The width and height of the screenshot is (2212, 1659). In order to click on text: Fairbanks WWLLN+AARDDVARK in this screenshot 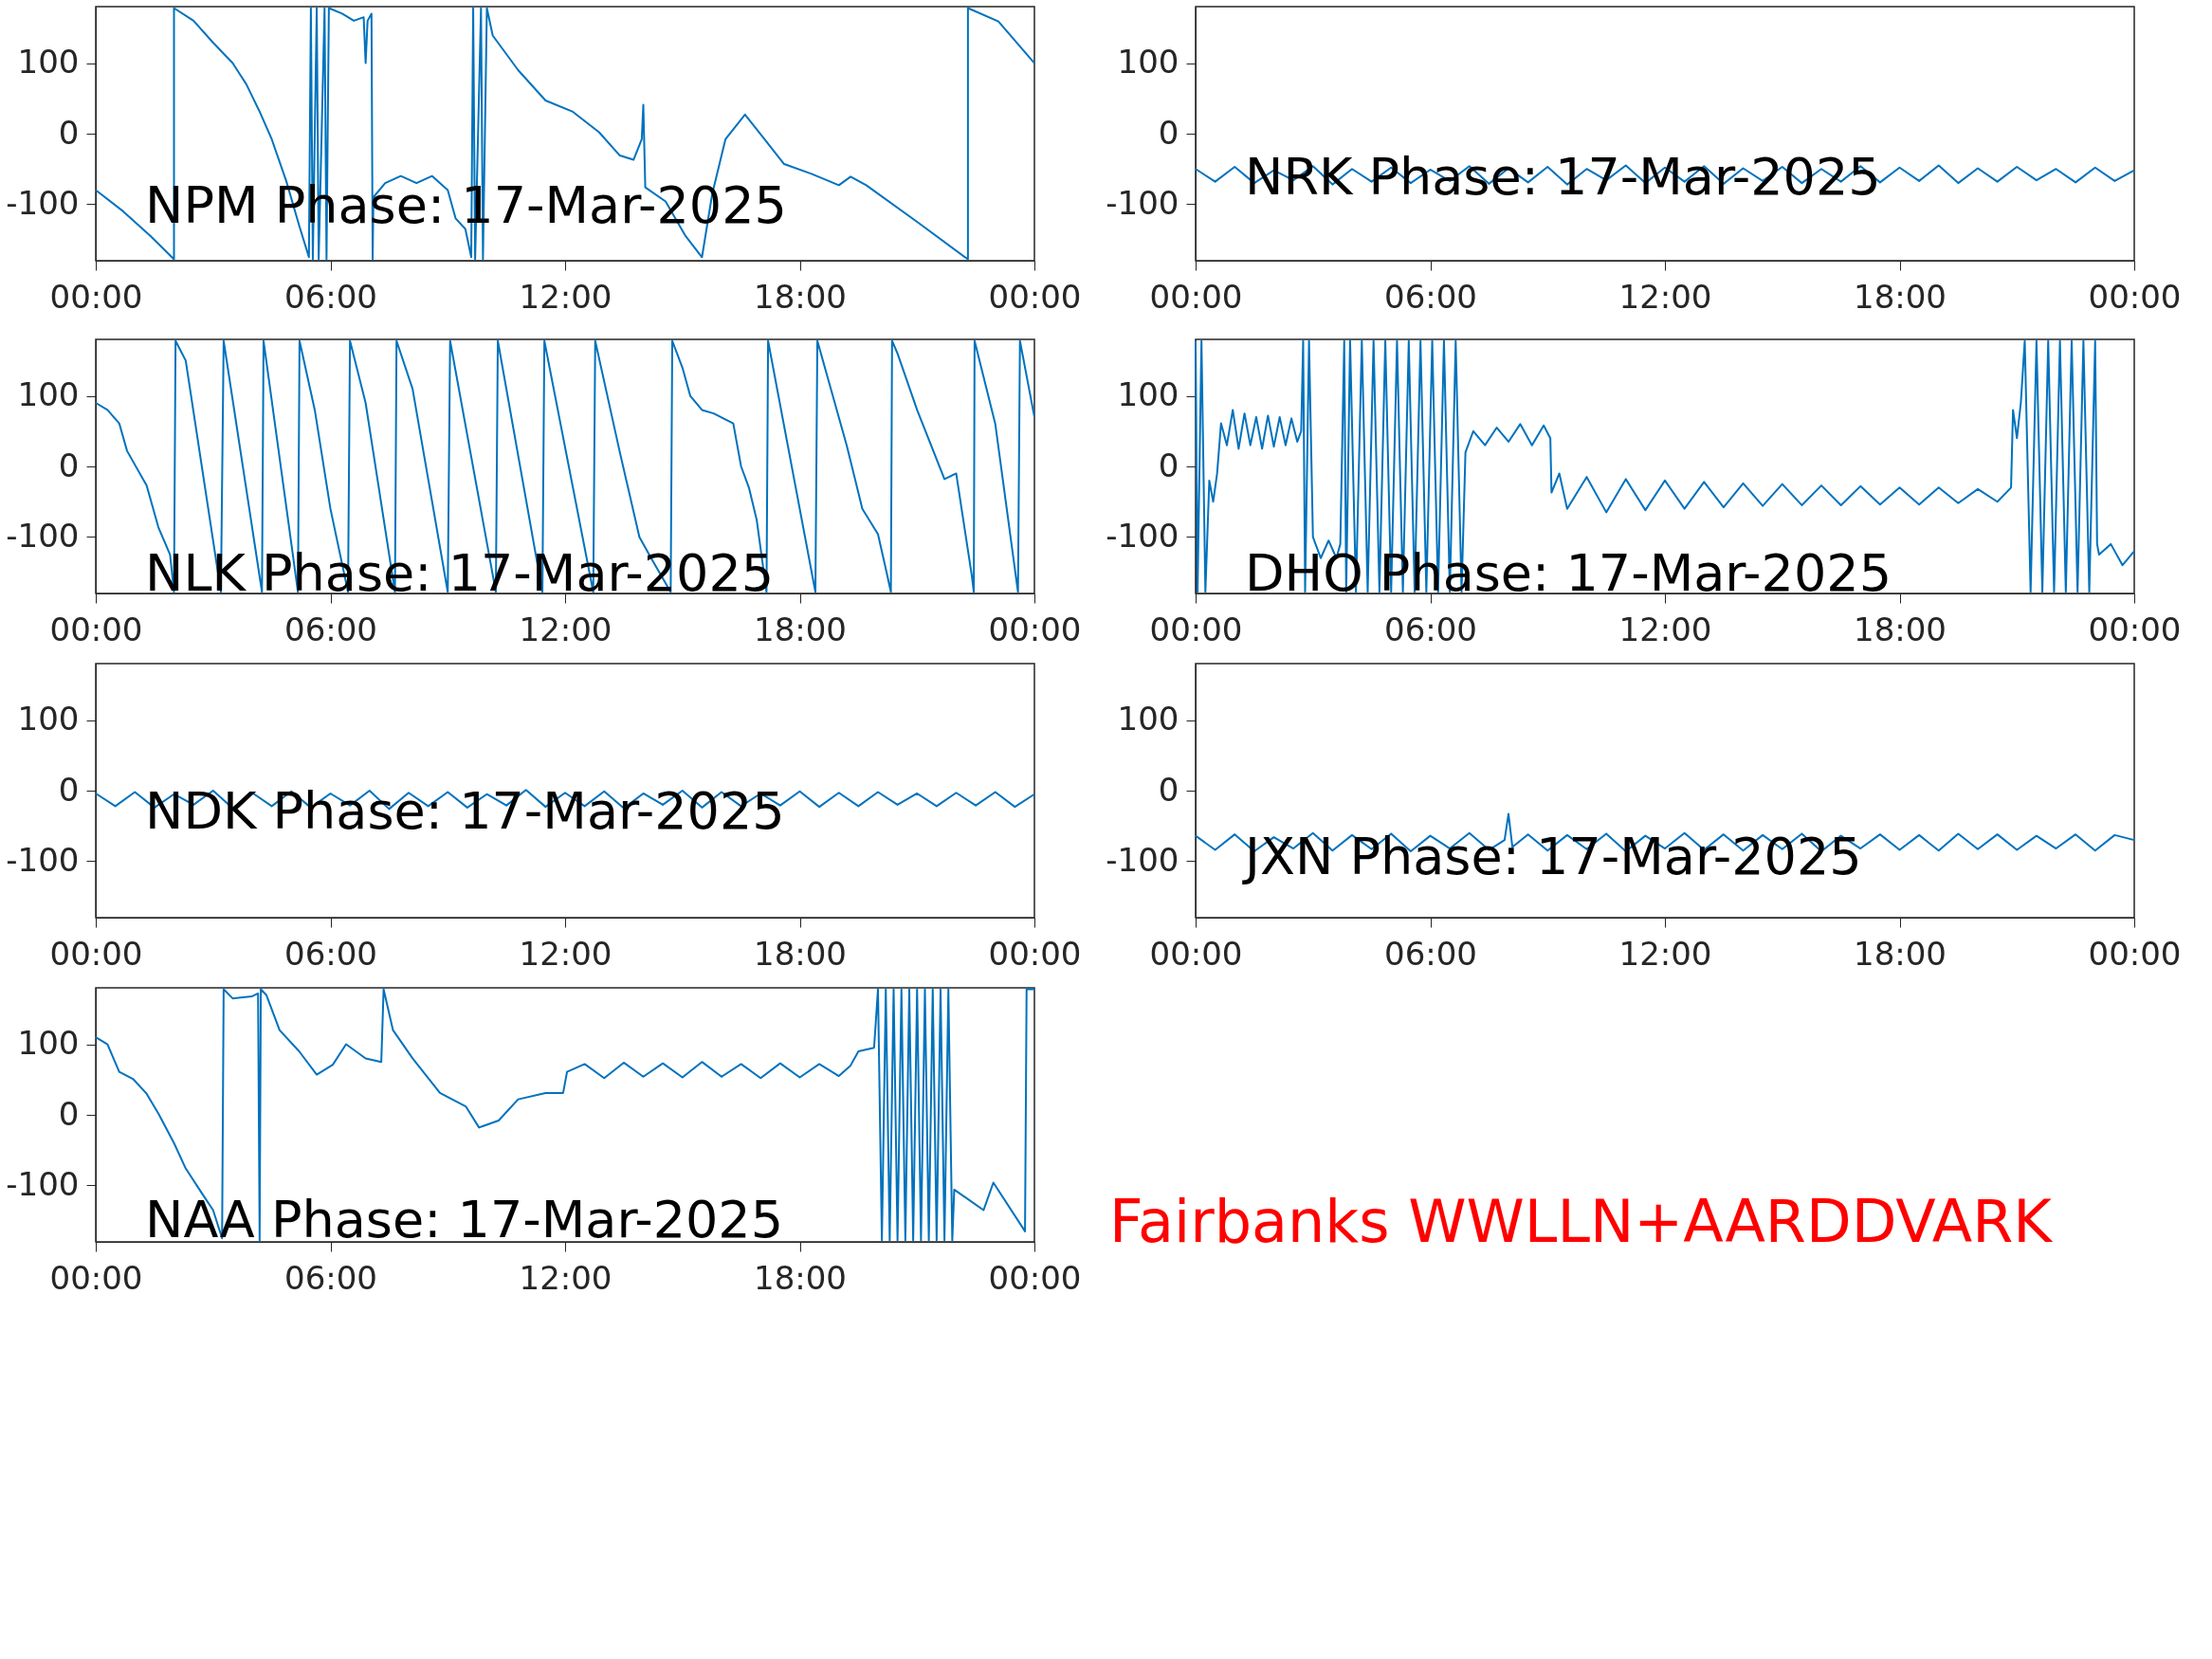, I will do `click(1581, 1221)`.